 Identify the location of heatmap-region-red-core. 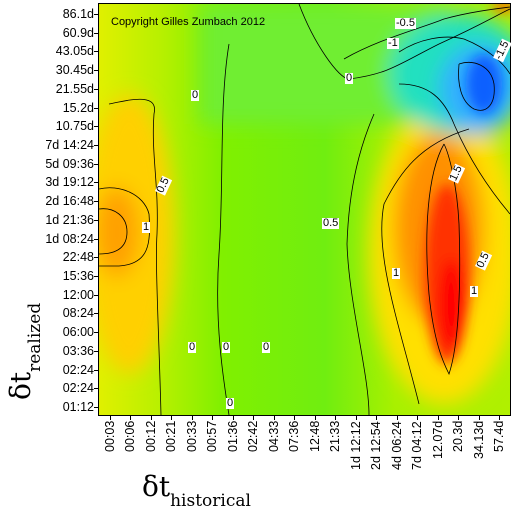
(451, 304).